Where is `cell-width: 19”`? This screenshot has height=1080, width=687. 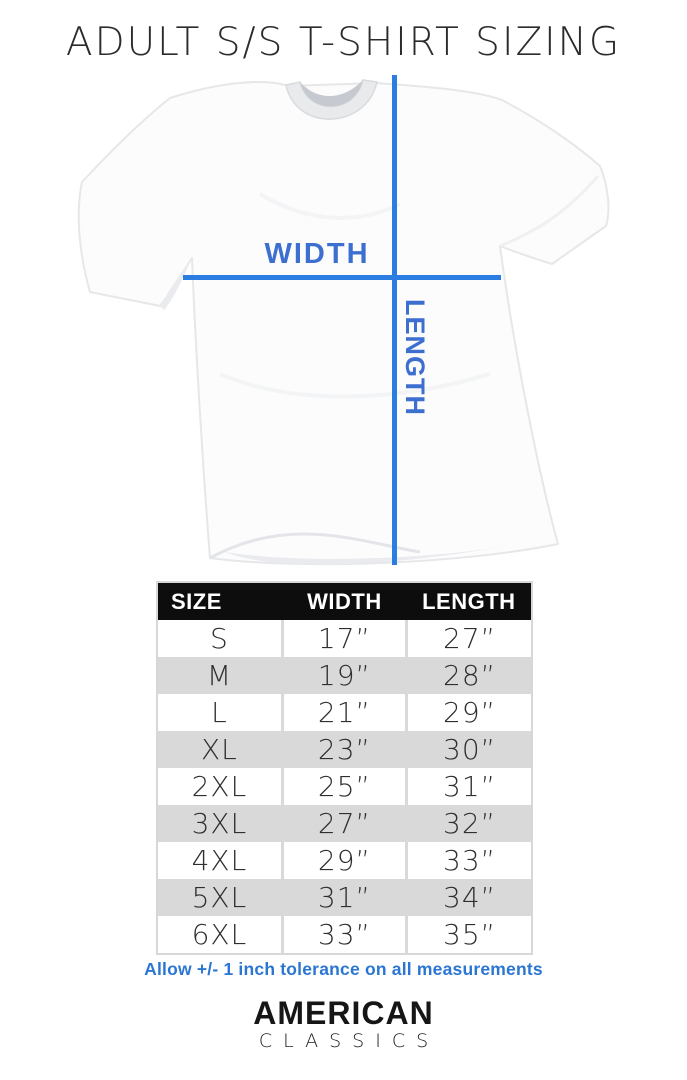 cell-width: 19” is located at coordinates (343, 675).